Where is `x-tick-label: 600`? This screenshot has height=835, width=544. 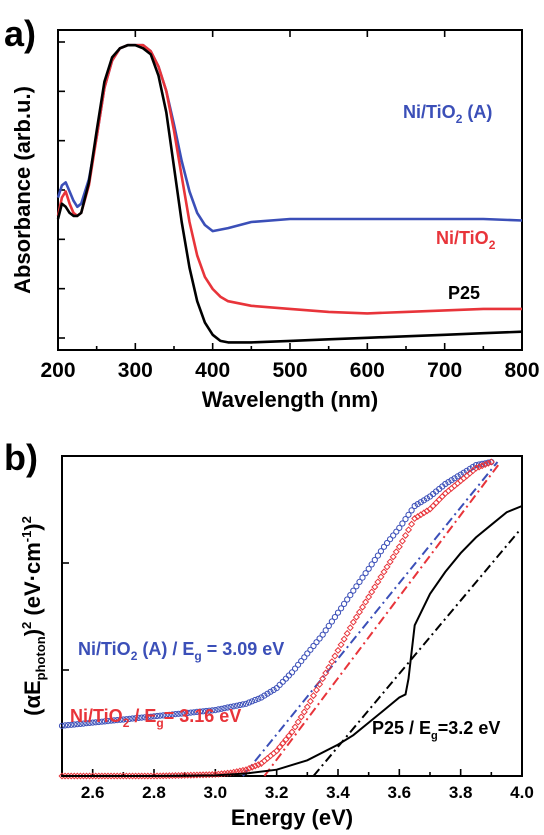
x-tick-label: 600 is located at coordinates (367, 370).